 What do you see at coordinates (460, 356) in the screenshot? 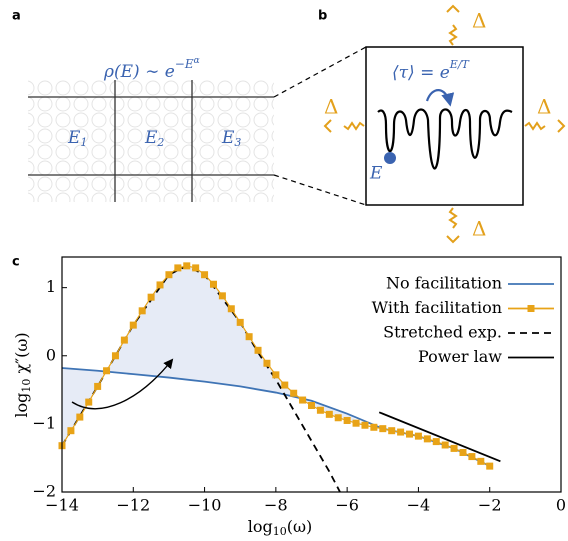
I see `legend-label: Power law` at bounding box center [460, 356].